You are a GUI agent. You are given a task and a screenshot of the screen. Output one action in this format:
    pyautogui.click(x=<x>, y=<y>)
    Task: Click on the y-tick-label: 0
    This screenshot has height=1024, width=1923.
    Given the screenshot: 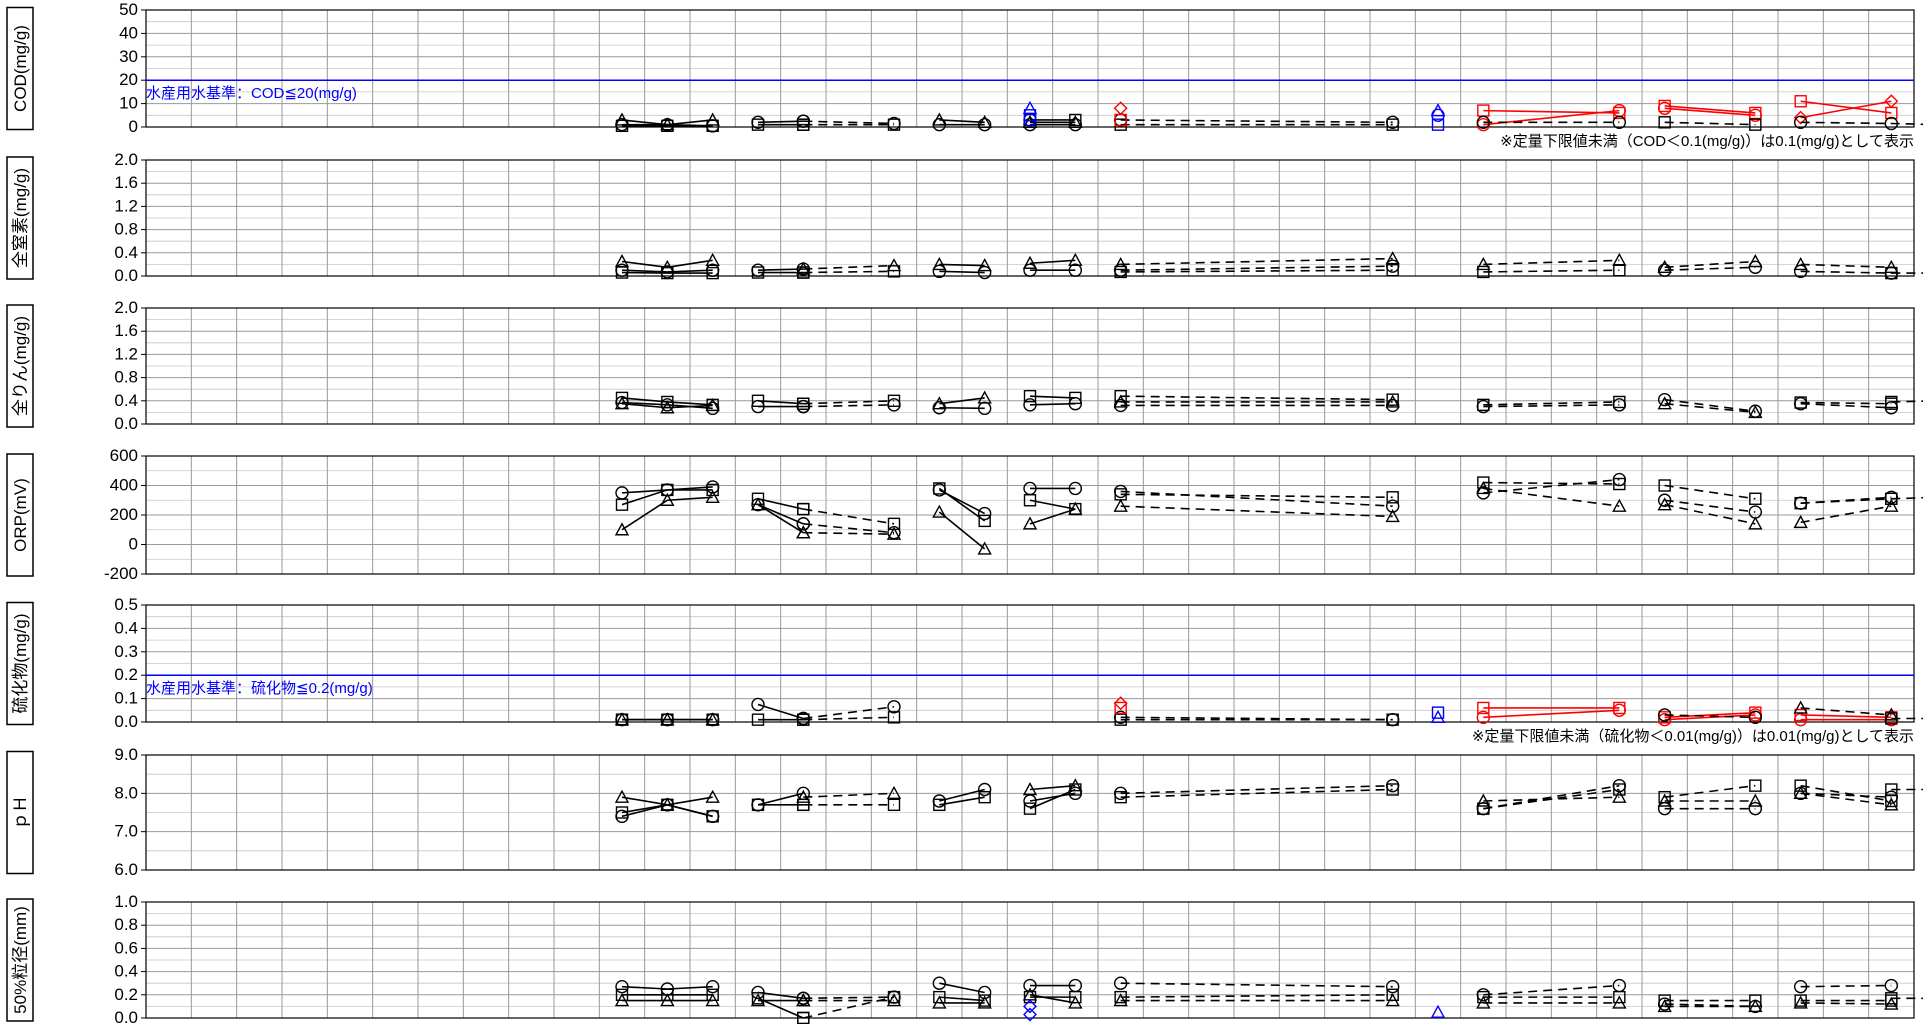 What is the action you would take?
    pyautogui.click(x=133, y=544)
    